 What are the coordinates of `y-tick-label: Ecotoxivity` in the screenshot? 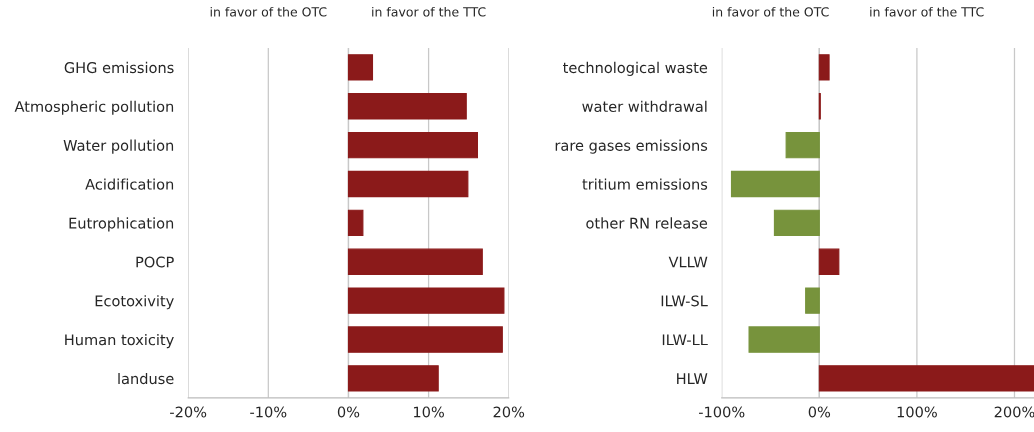 It's located at (134, 302).